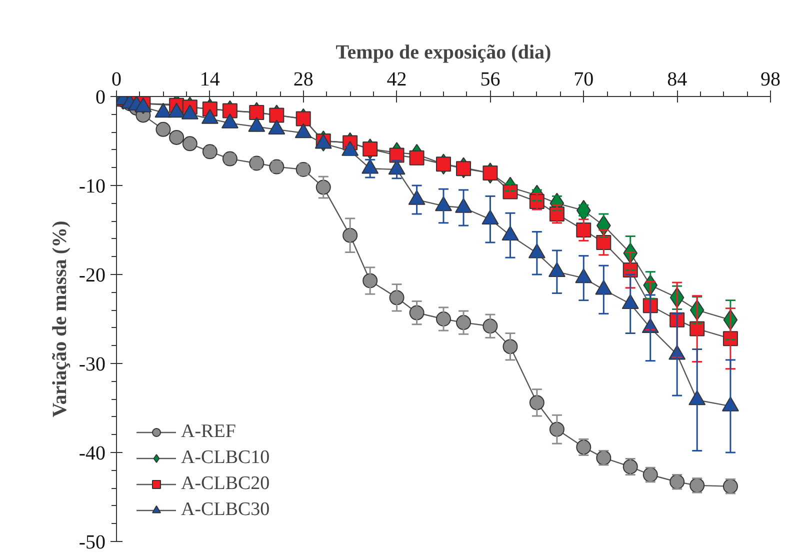 The height and width of the screenshot is (555, 785). I want to click on x-tick-label: 98, so click(770, 79).